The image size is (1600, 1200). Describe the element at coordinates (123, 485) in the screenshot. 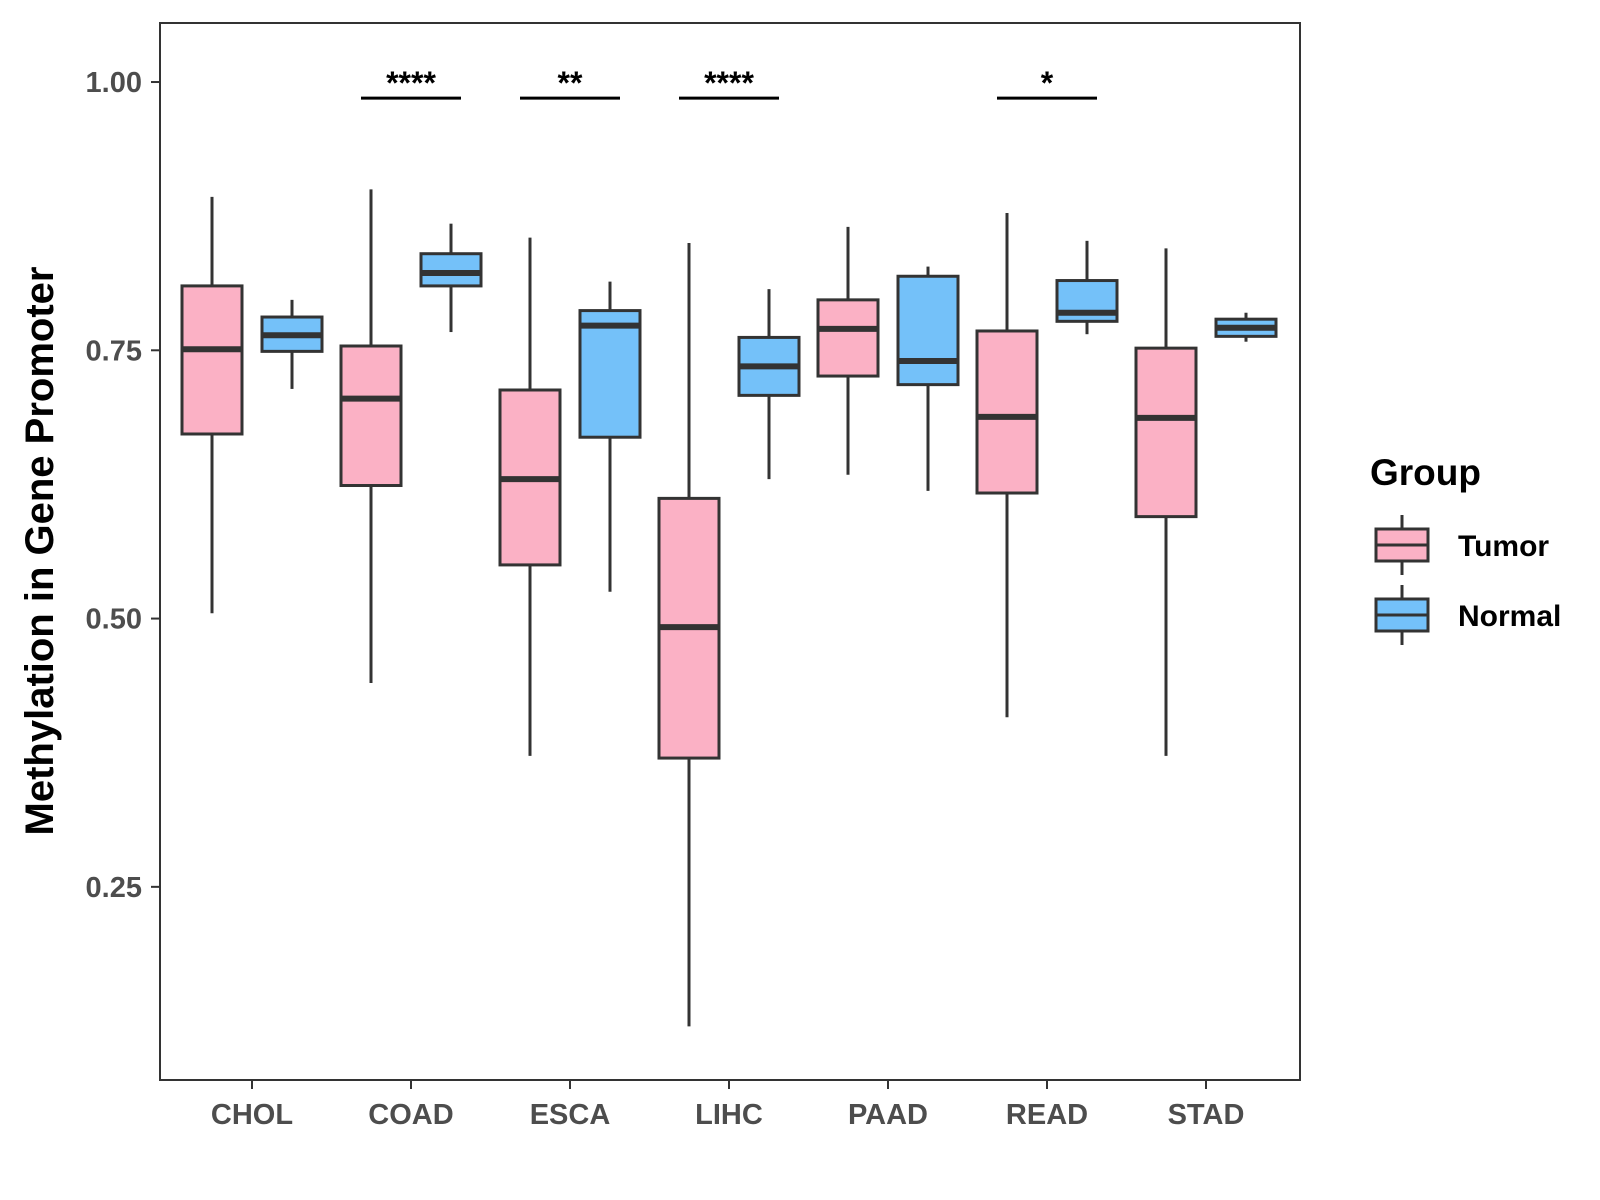

I see `y-axis: 0.25 0.50 0.75 1.00` at that location.